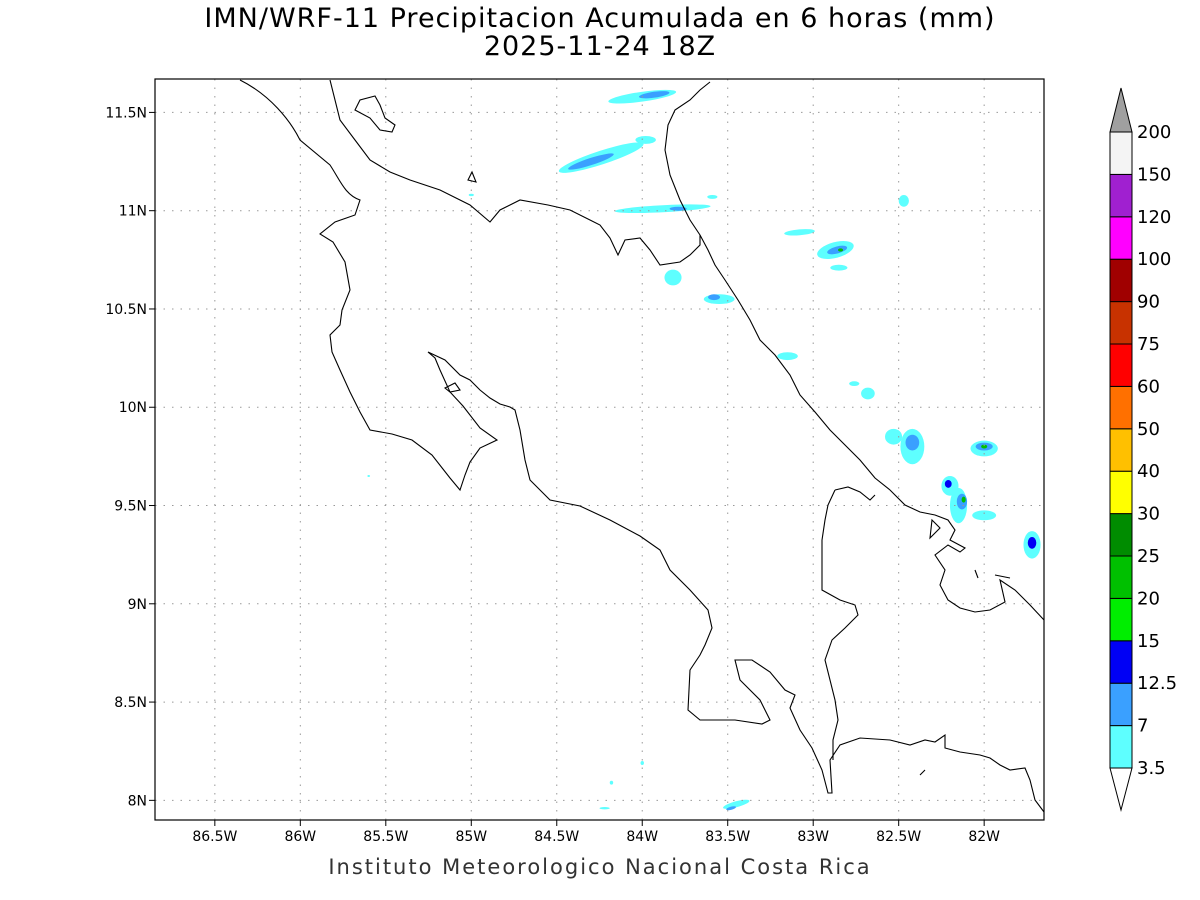  I want to click on lat-tick-label: 11N, so click(133, 212).